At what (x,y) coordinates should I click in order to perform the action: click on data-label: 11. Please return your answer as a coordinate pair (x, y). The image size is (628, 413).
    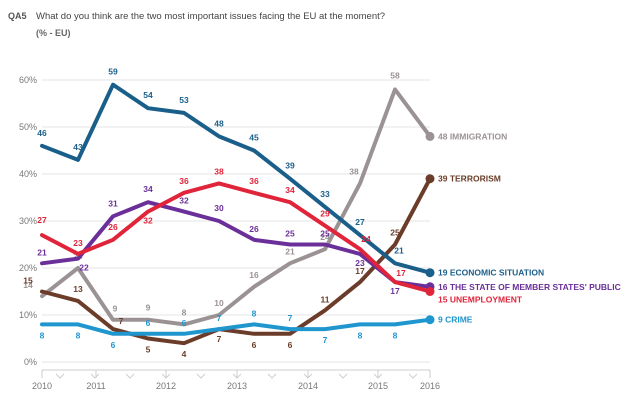
    Looking at the image, I should click on (325, 299).